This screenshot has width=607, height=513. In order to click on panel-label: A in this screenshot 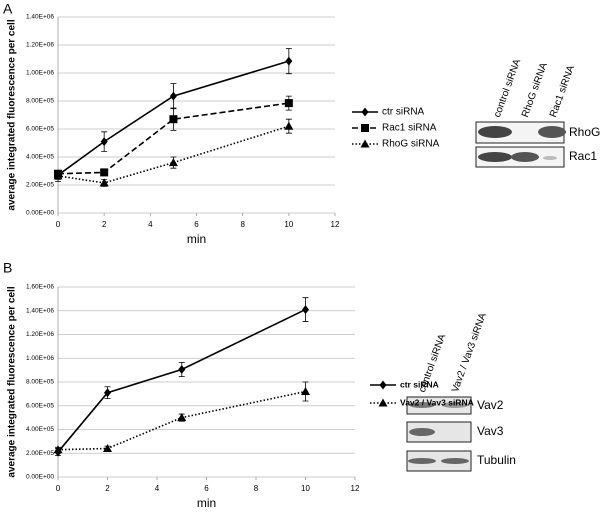, I will do `click(8, 9)`.